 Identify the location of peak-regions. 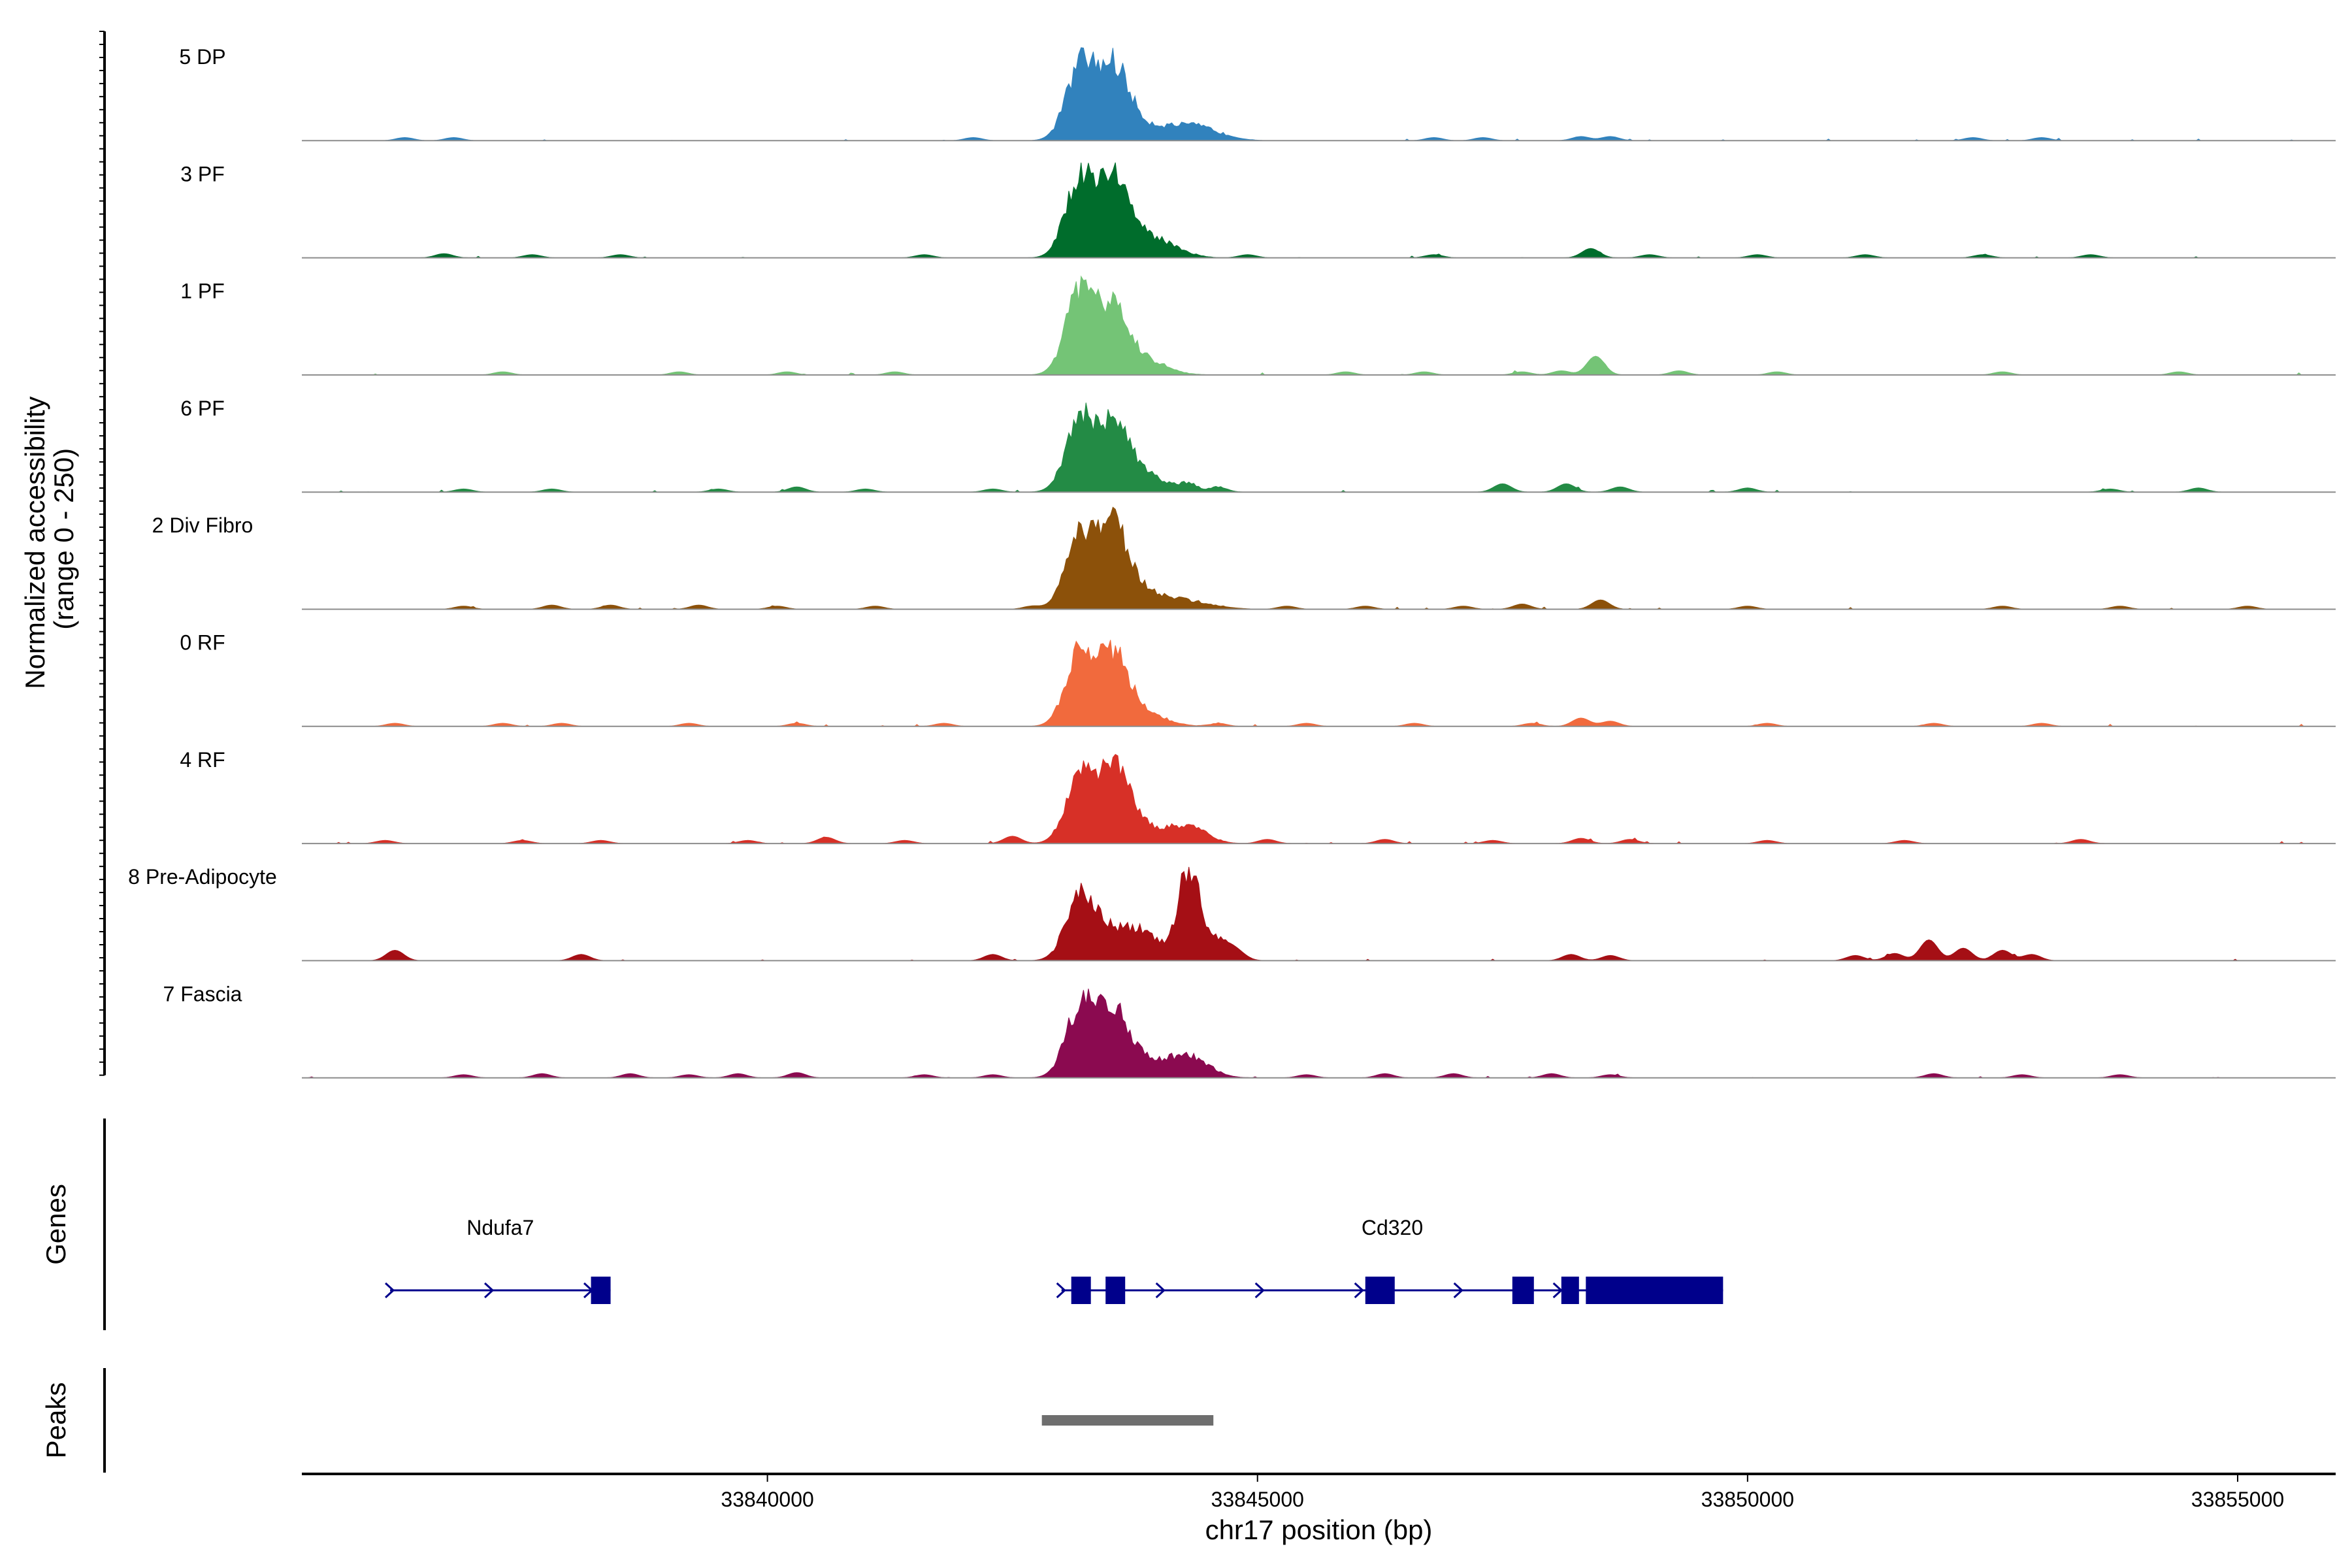
(1127, 1420).